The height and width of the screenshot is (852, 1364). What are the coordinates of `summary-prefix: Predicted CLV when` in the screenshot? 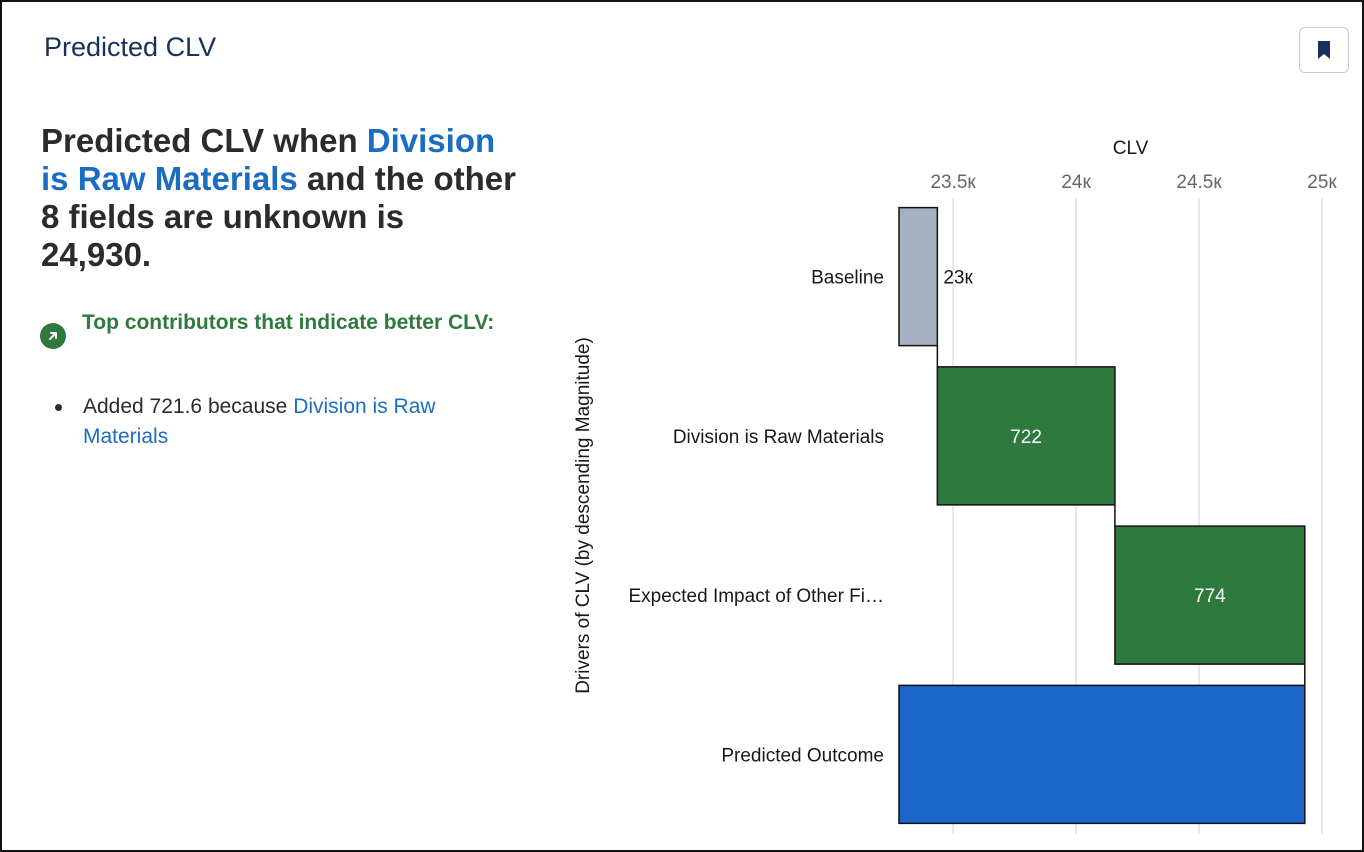 It's located at (204, 140).